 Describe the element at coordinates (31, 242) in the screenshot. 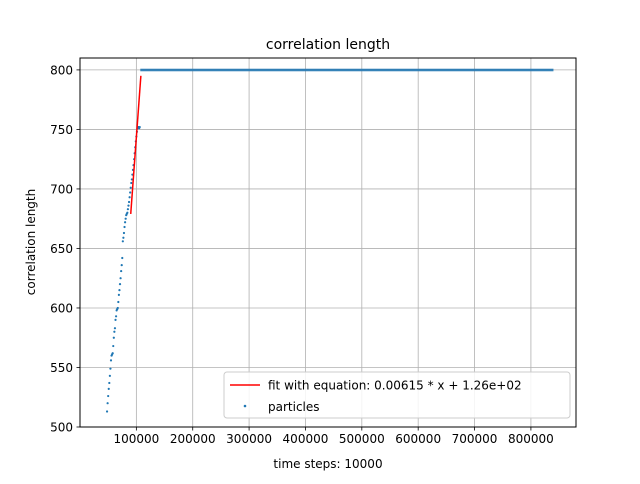

I see `y-axis-label: correlation length` at that location.